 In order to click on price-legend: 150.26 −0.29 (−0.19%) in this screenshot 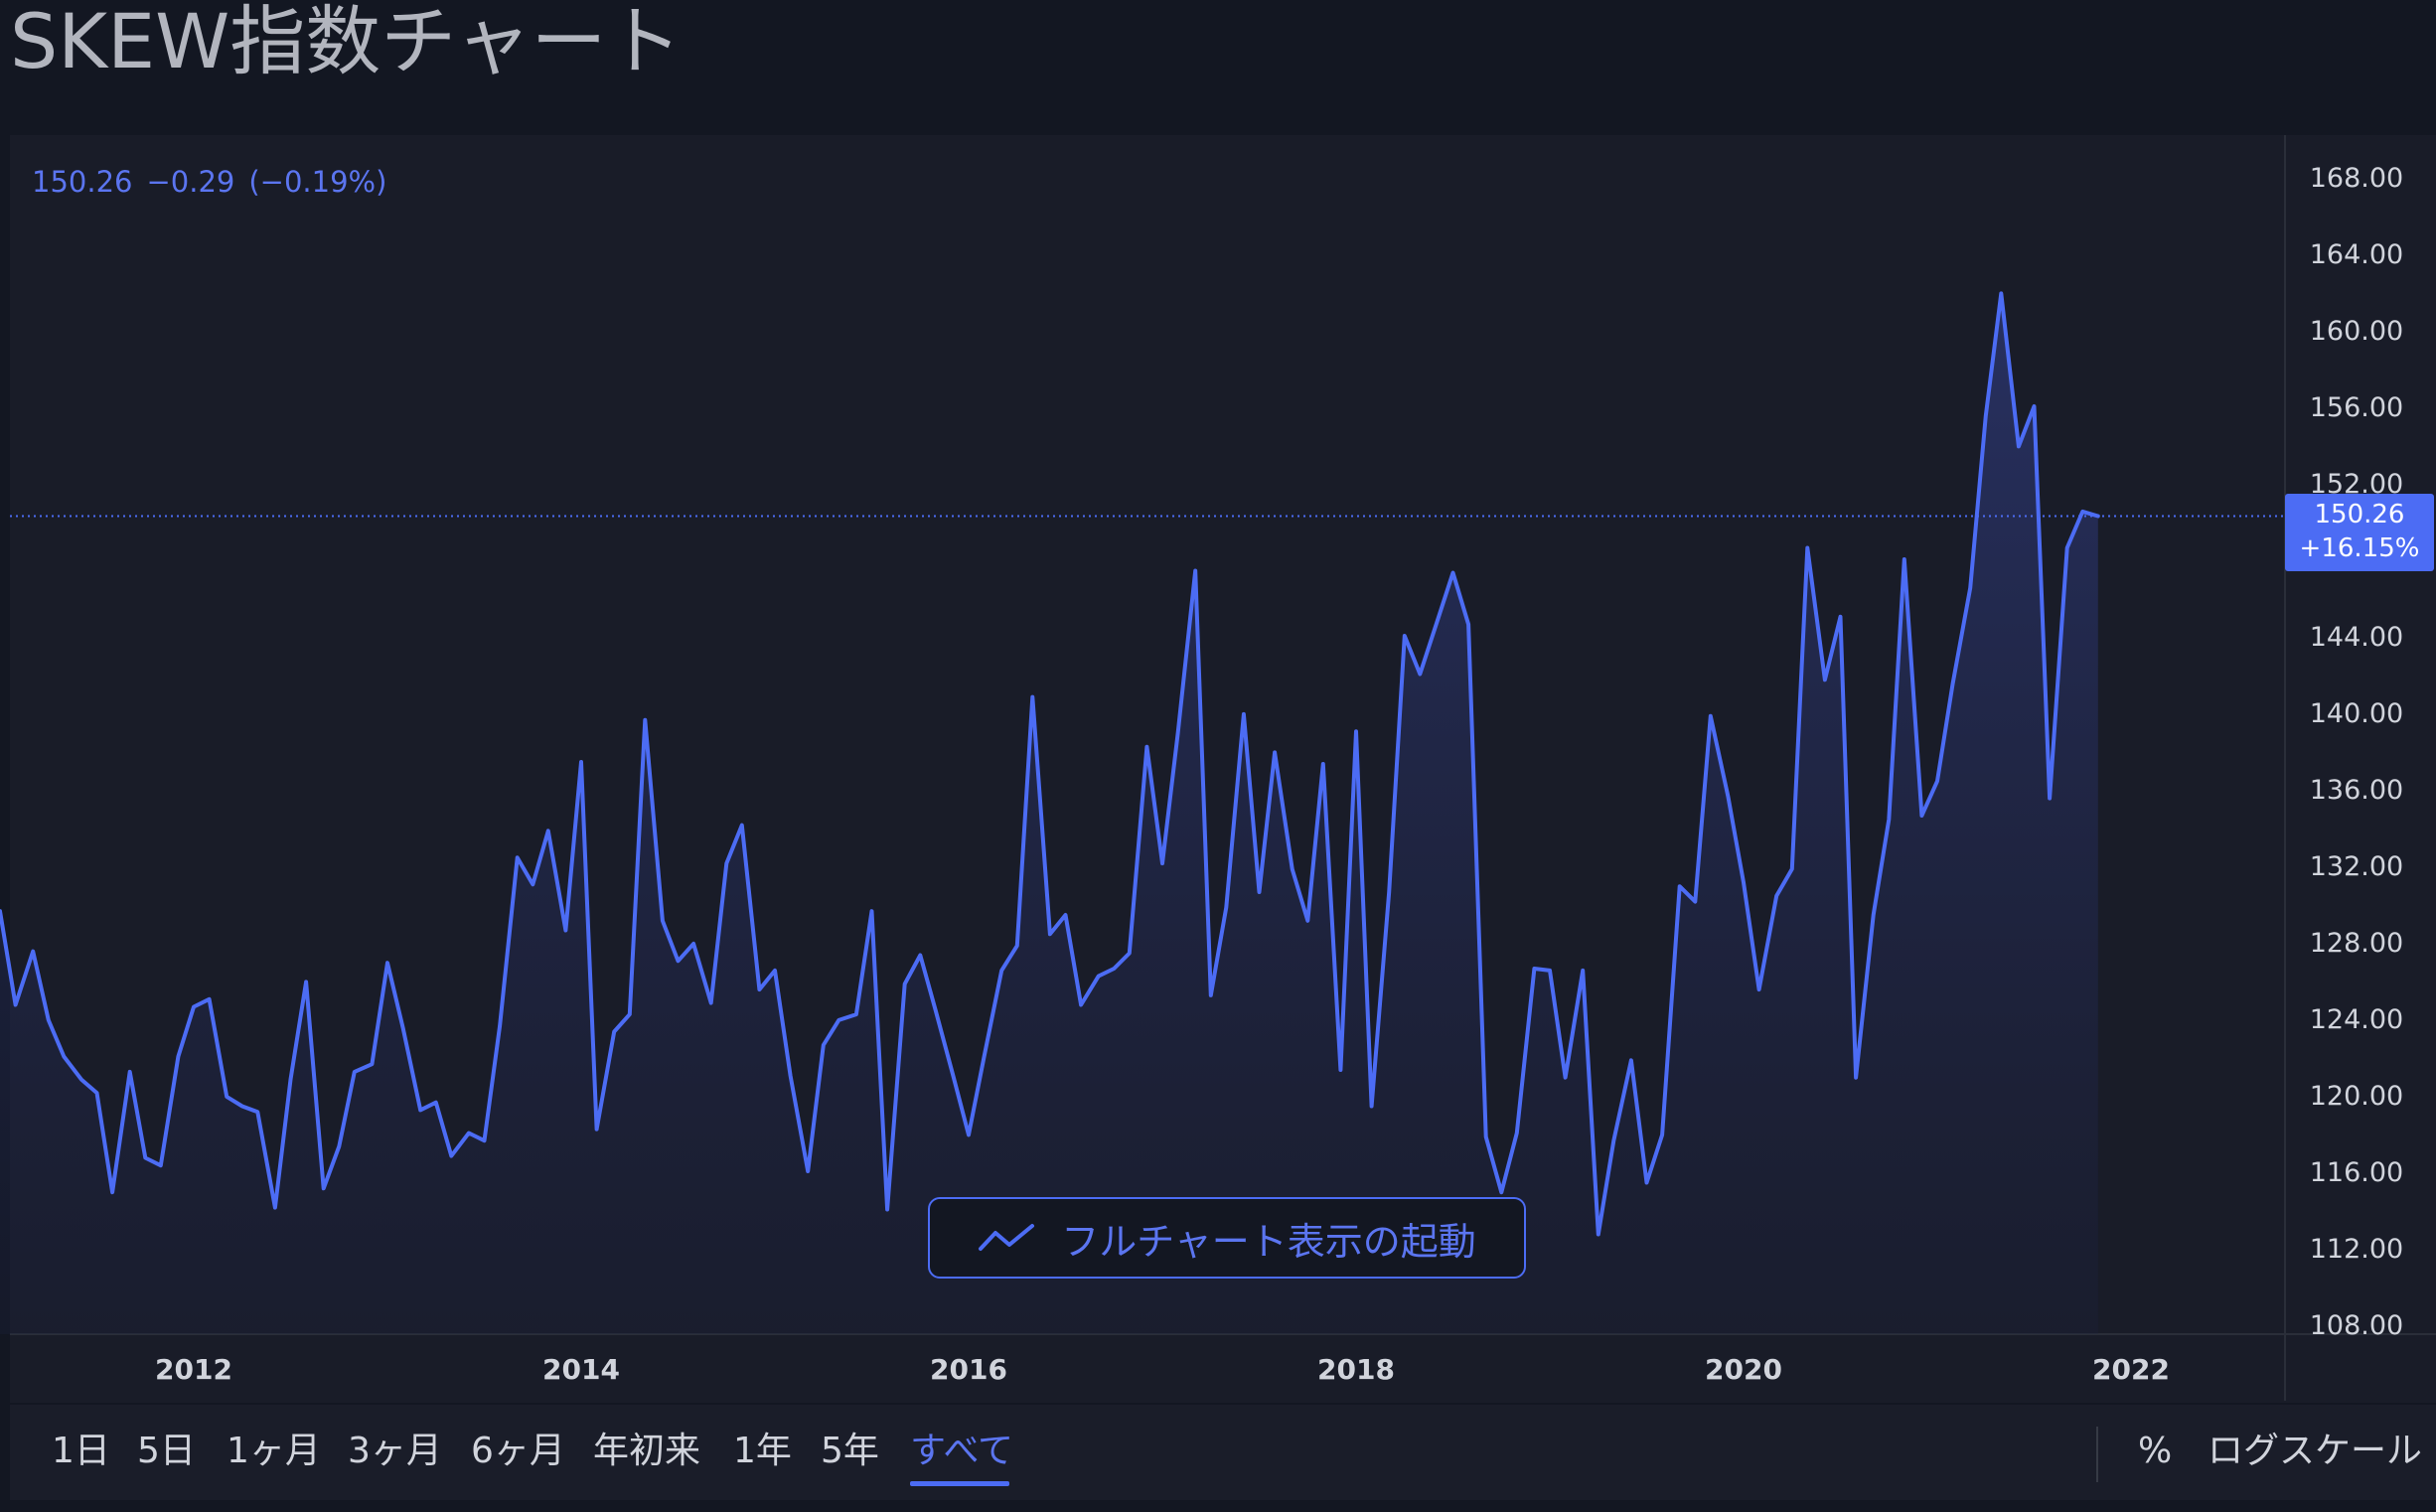, I will do `click(209, 182)`.